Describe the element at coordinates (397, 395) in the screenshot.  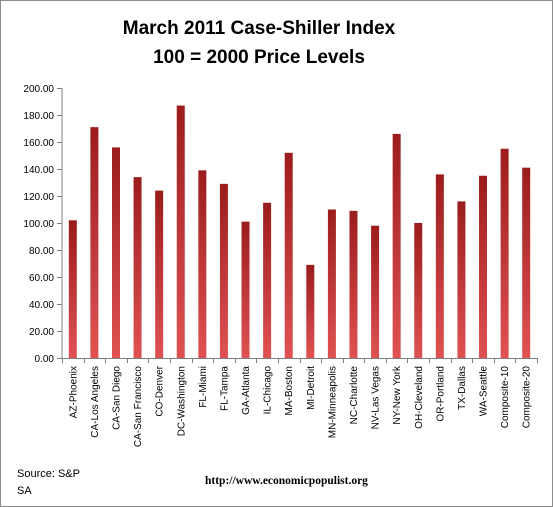
I see `x-category-label: NY-New York` at that location.